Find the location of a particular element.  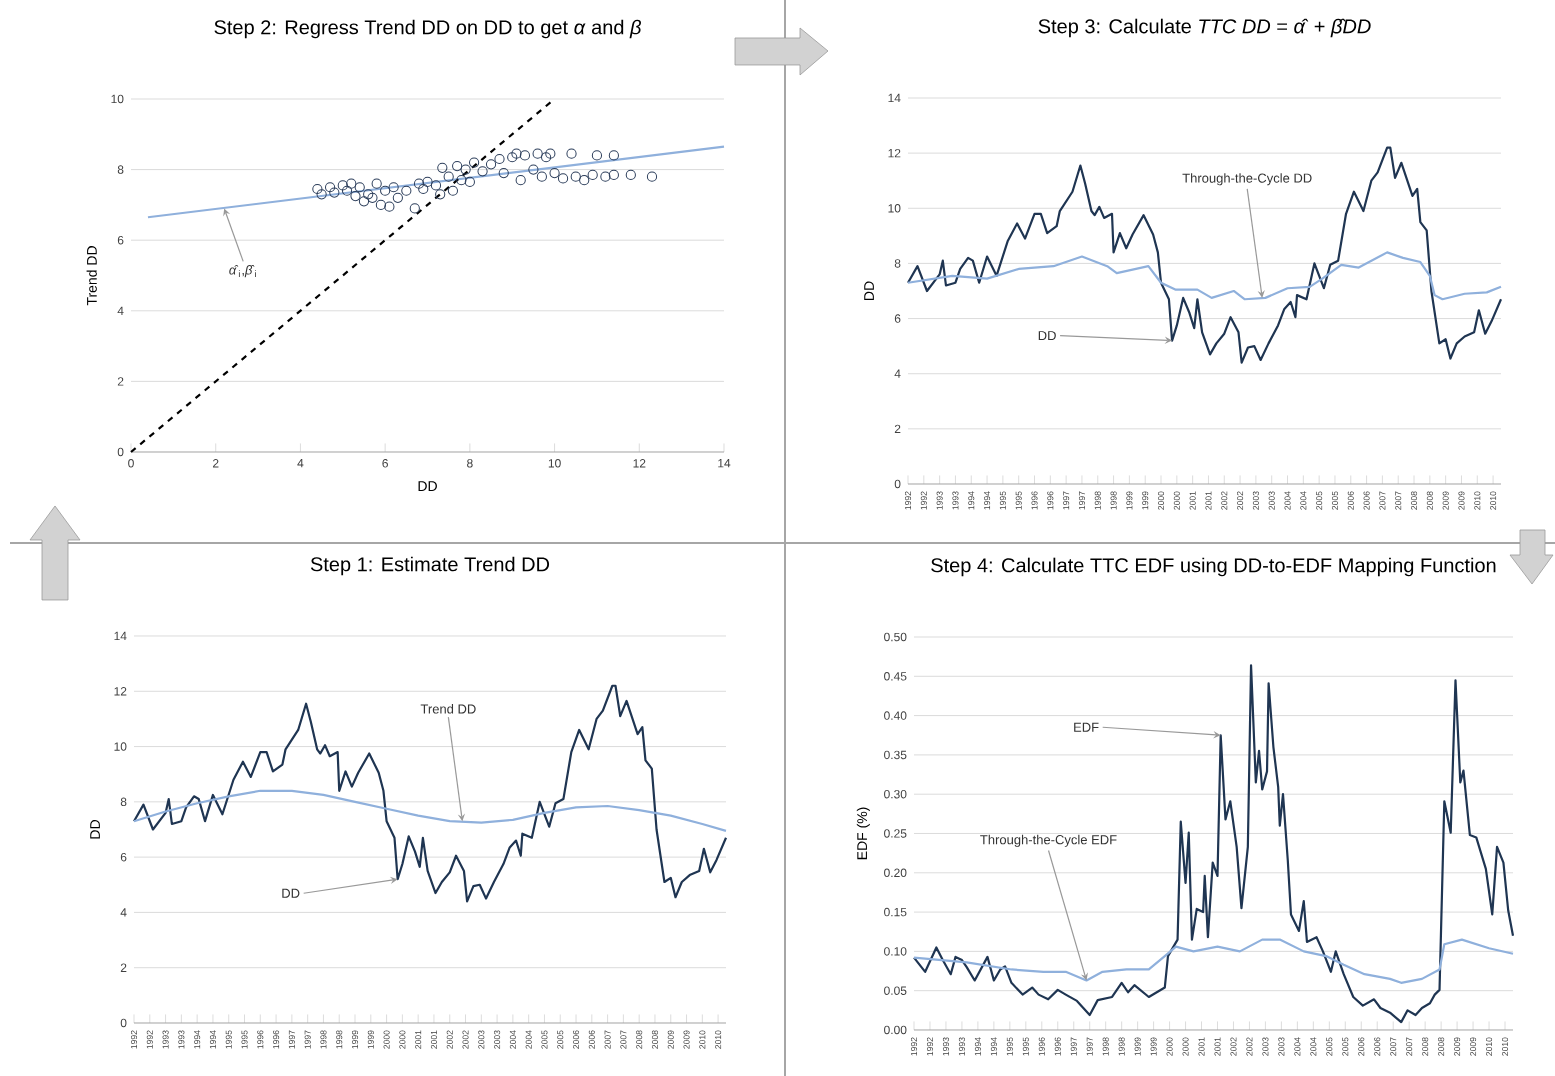

chart-title: Step 2: Regress Trend DD on DD to get α and β is located at coordinates (427, 29).